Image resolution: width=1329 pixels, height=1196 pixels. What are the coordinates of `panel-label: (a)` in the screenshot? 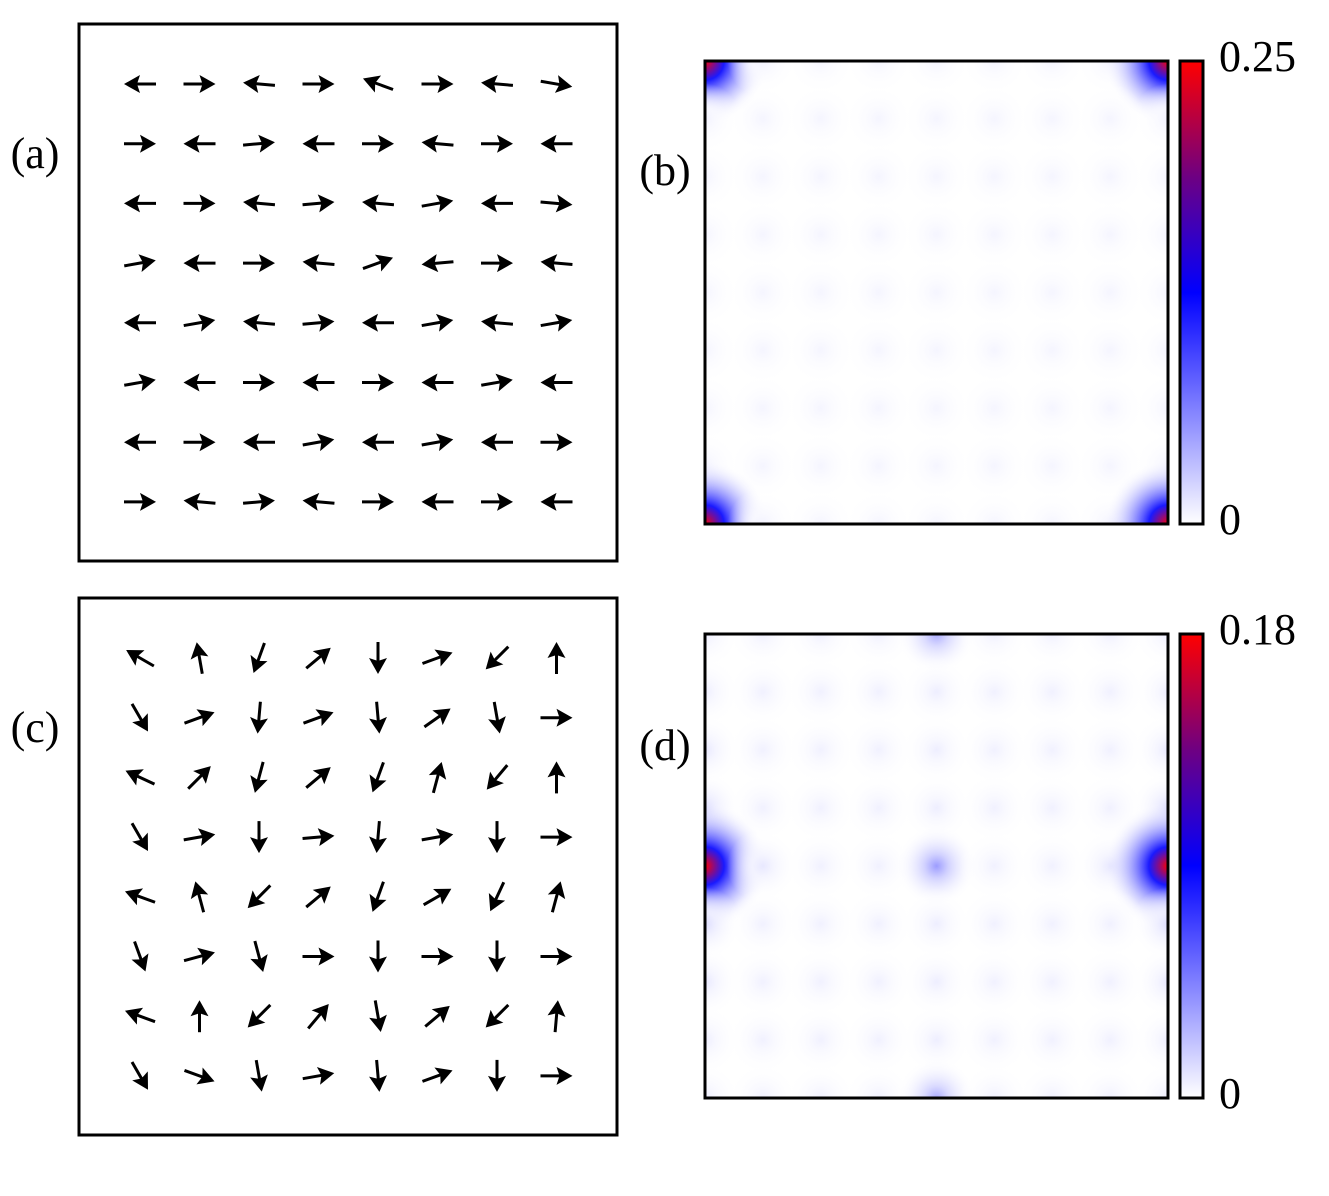 It's located at (35, 153).